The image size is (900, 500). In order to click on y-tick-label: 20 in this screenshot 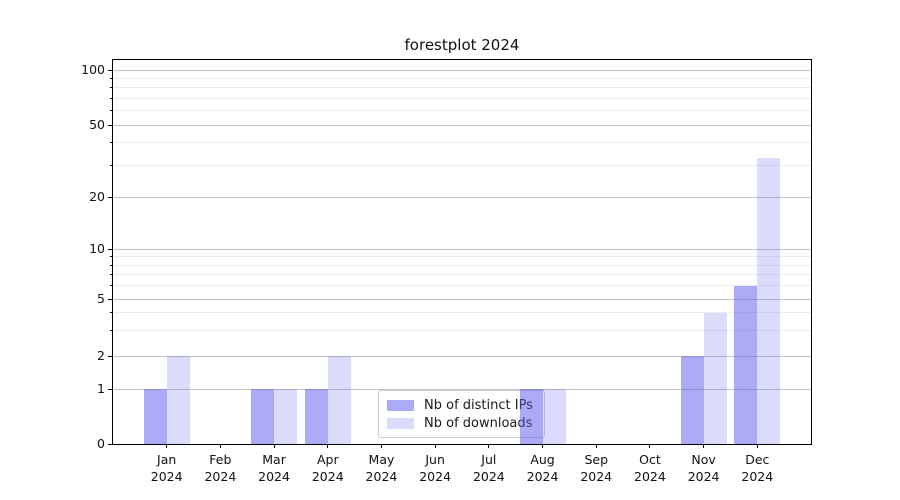, I will do `click(97, 196)`.